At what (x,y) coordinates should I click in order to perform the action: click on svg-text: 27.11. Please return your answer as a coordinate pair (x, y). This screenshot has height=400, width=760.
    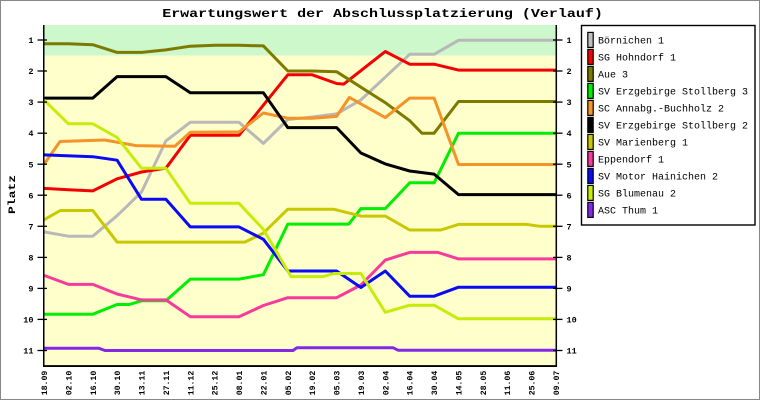
    Looking at the image, I should click on (167, 383).